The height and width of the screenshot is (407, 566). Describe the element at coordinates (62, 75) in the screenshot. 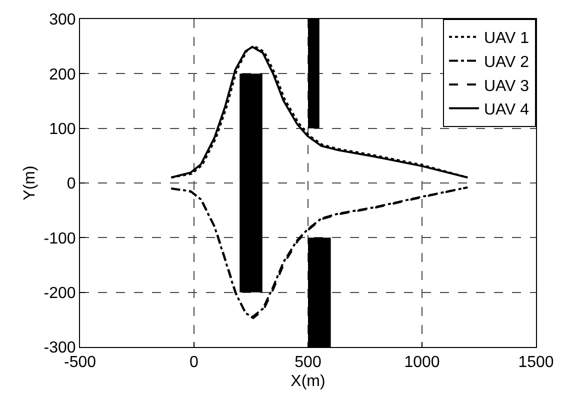

I see `y-tick-label: 200` at that location.